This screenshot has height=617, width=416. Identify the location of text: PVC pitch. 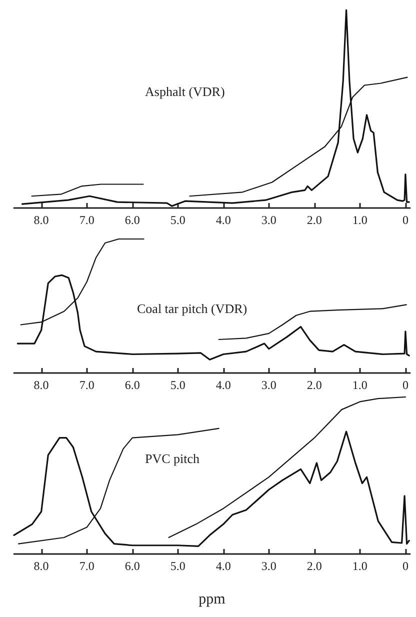
(172, 458).